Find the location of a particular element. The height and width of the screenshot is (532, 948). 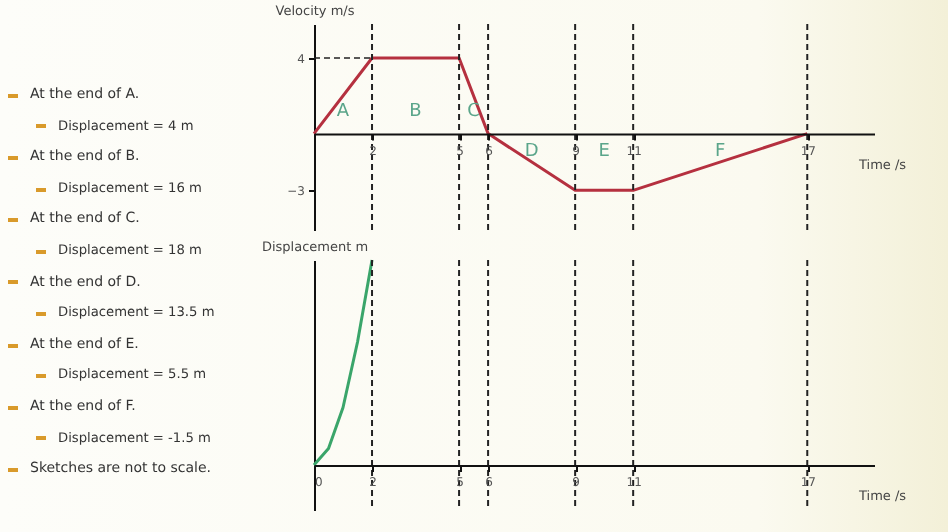

annotation: B is located at coordinates (415, 111).